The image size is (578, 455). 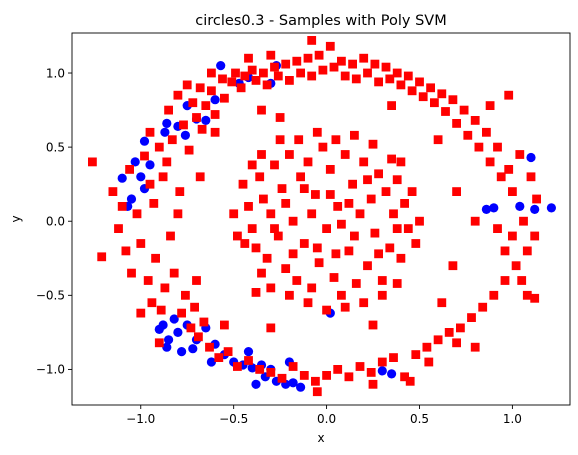 I want to click on x-tick-label: −0.5, so click(x=233, y=419).